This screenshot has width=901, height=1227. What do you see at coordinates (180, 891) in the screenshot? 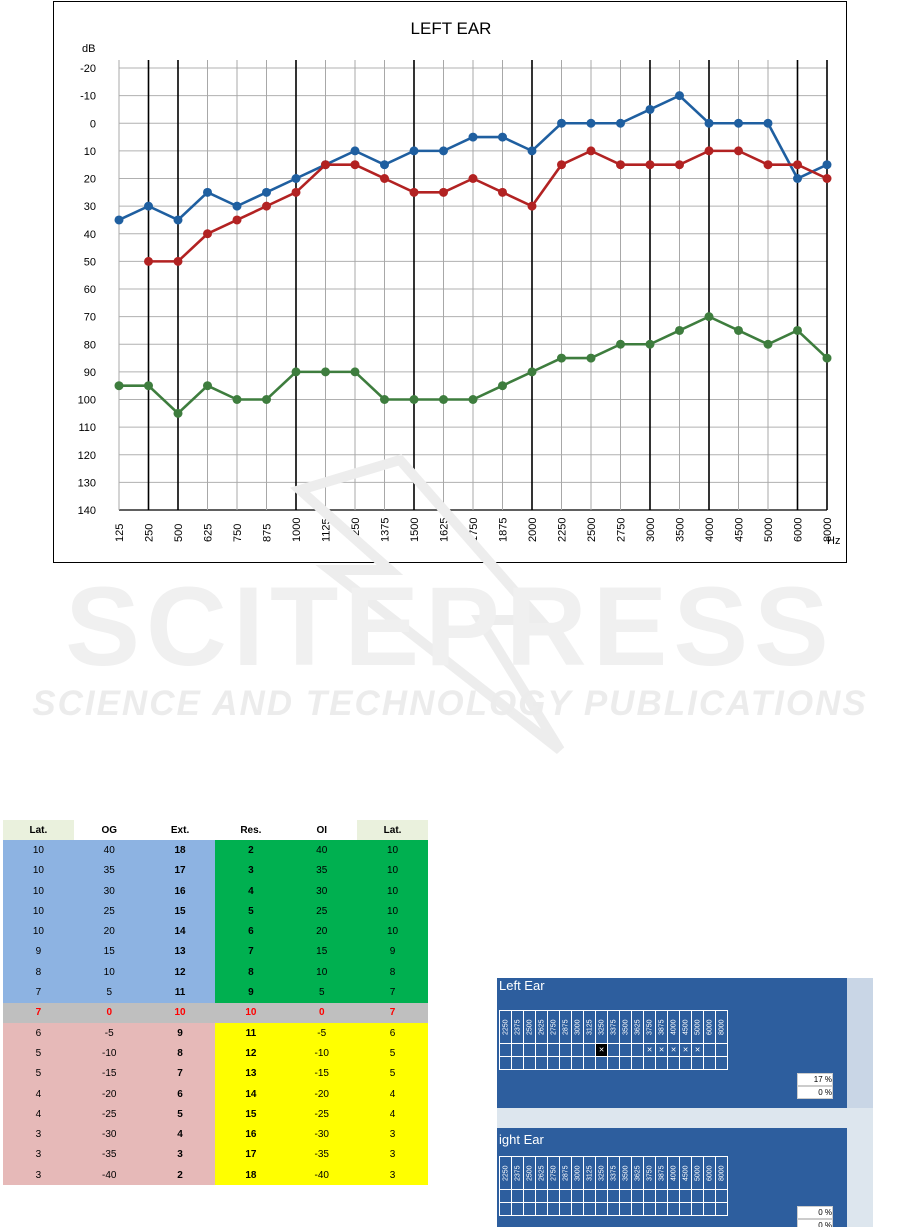
I see `table-cell: 16` at bounding box center [180, 891].